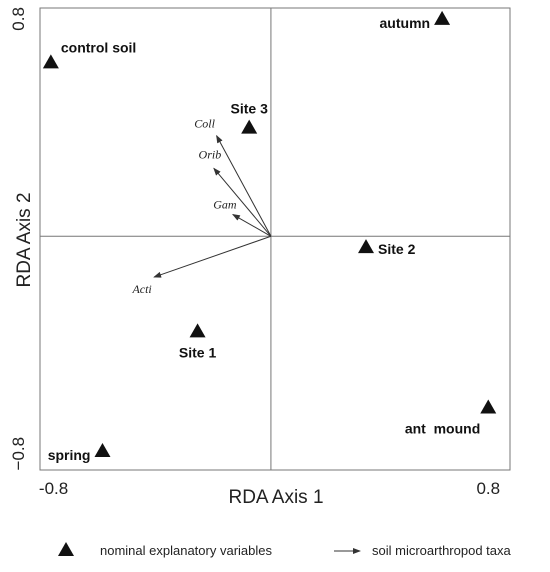  Describe the element at coordinates (69, 455) in the screenshot. I see `point-label: spring` at that location.